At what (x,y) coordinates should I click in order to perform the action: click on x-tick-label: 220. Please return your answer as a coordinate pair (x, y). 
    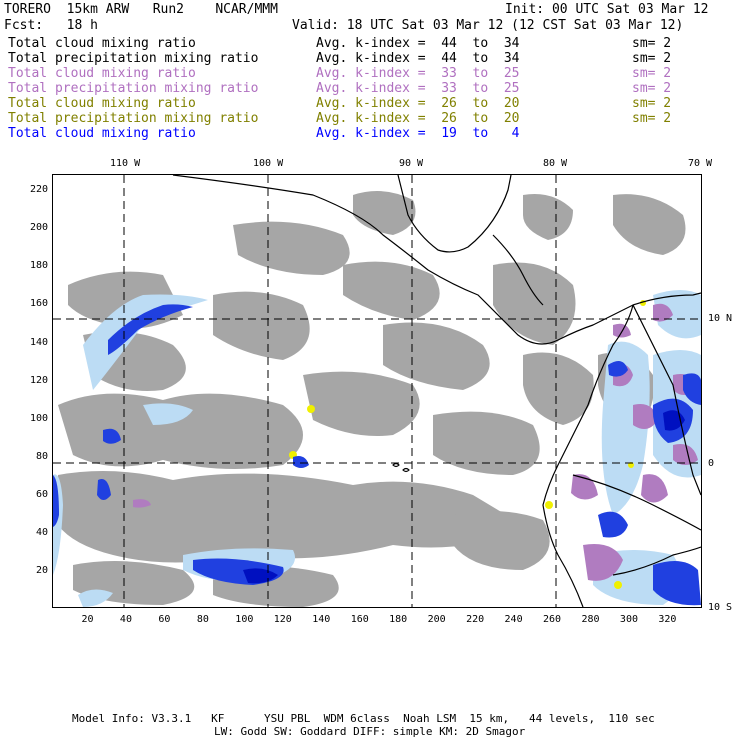
    Looking at the image, I should click on (475, 619).